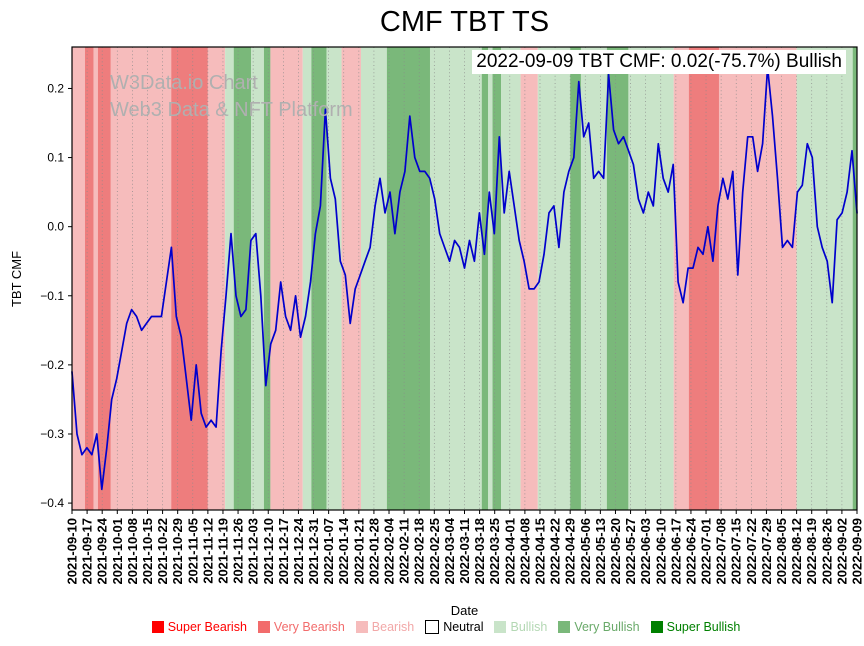 This screenshot has width=864, height=646. I want to click on x-tick-label: 2022-01-28, so click(373, 551).